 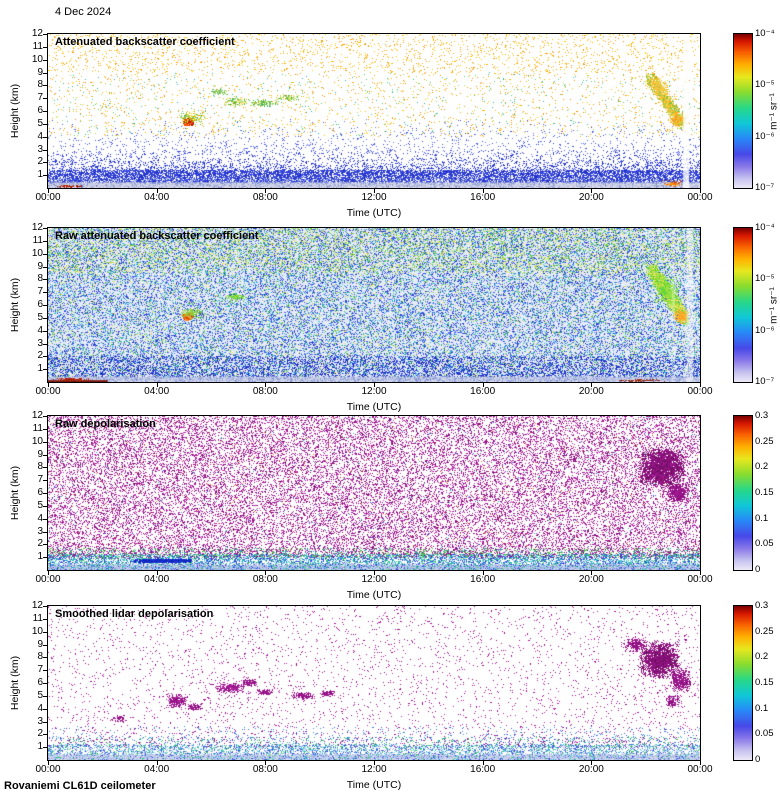 What do you see at coordinates (762, 657) in the screenshot?
I see `colorbar-tick-label: 0.2` at bounding box center [762, 657].